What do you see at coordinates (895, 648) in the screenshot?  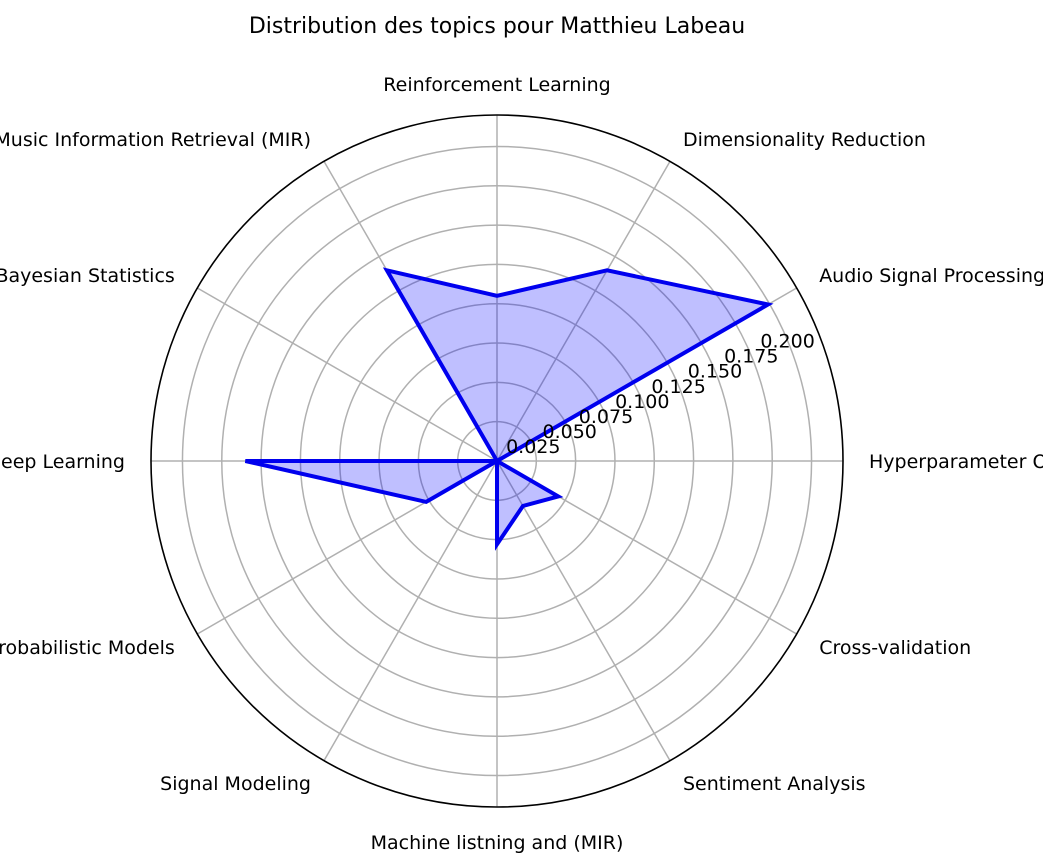 I see `category-label: Cross-validation` at bounding box center [895, 648].